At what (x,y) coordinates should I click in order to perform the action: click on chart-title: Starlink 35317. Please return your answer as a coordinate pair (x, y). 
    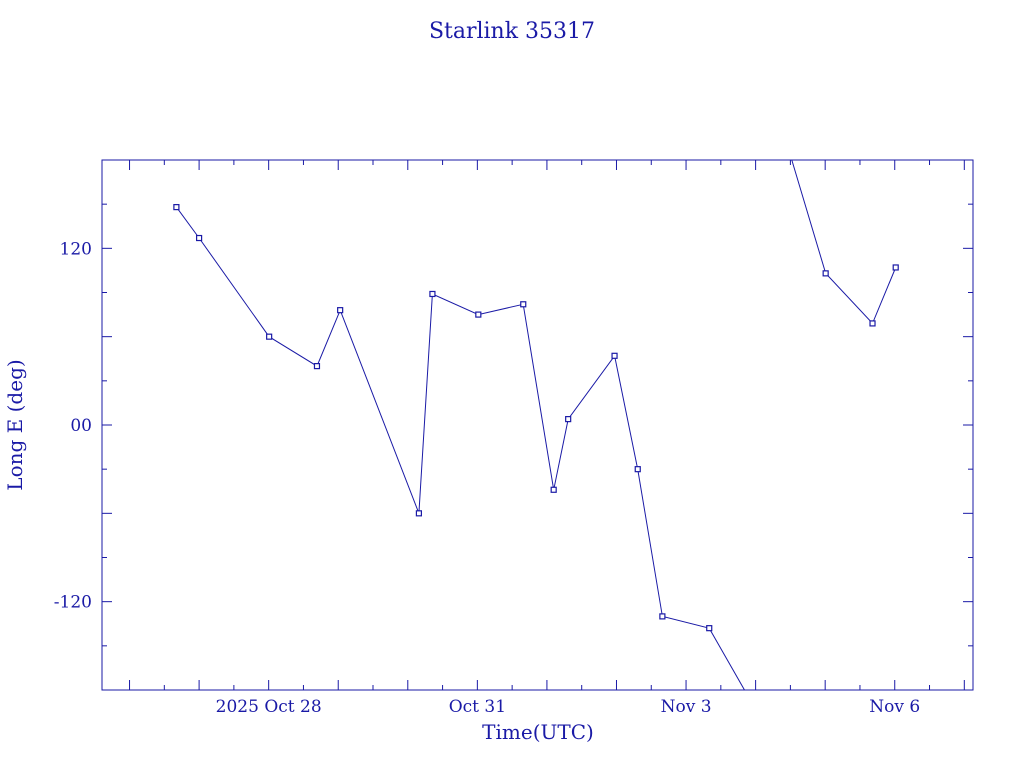
    Looking at the image, I should click on (512, 31).